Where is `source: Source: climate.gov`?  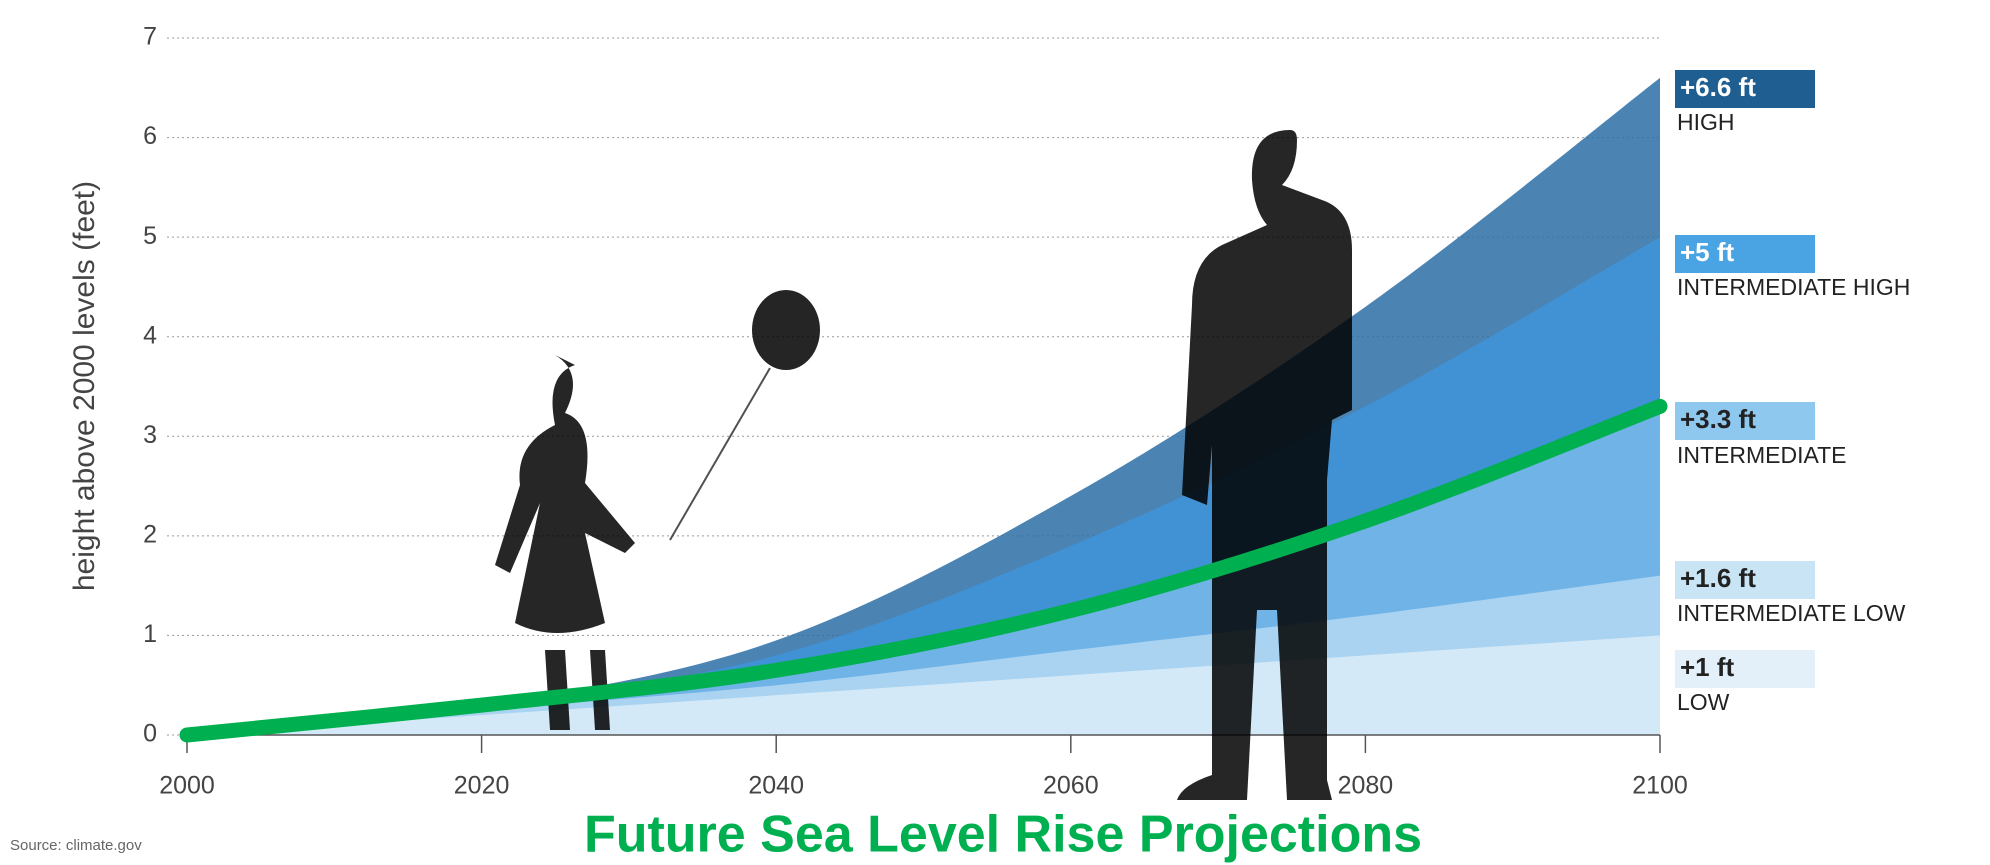
source: Source: climate.gov is located at coordinates (76, 845).